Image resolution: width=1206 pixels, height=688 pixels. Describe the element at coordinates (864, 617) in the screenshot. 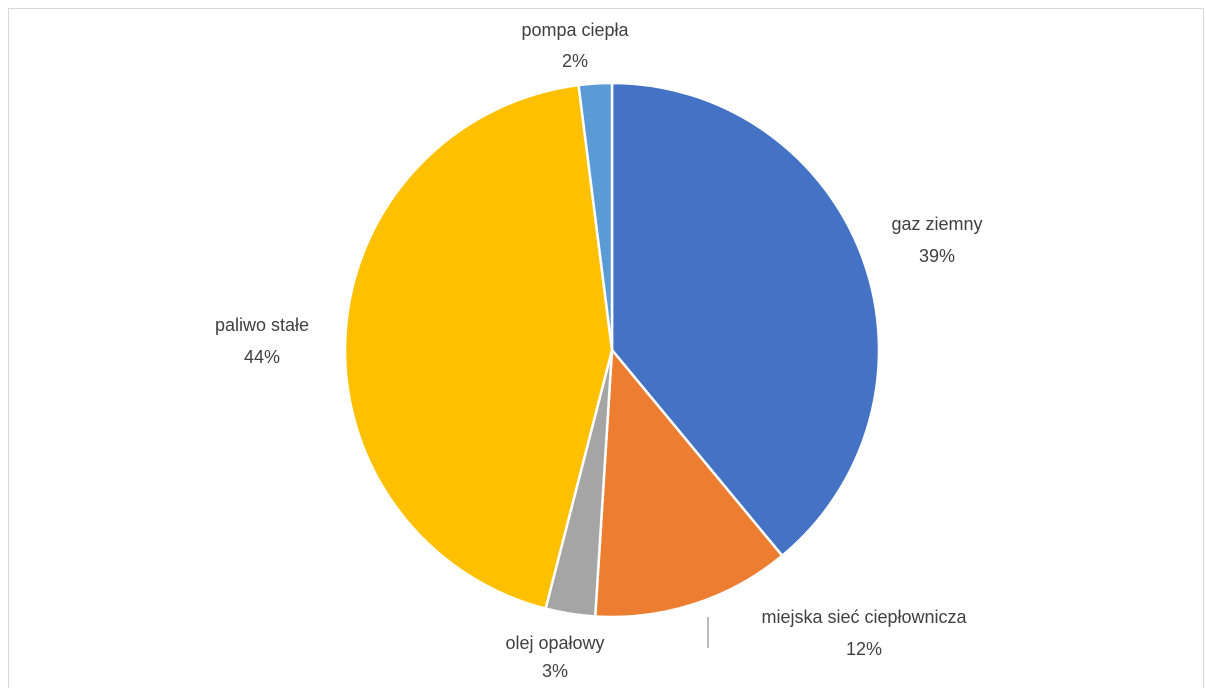

I see `slice-category-label: miejska sieć ciepłownicza` at that location.